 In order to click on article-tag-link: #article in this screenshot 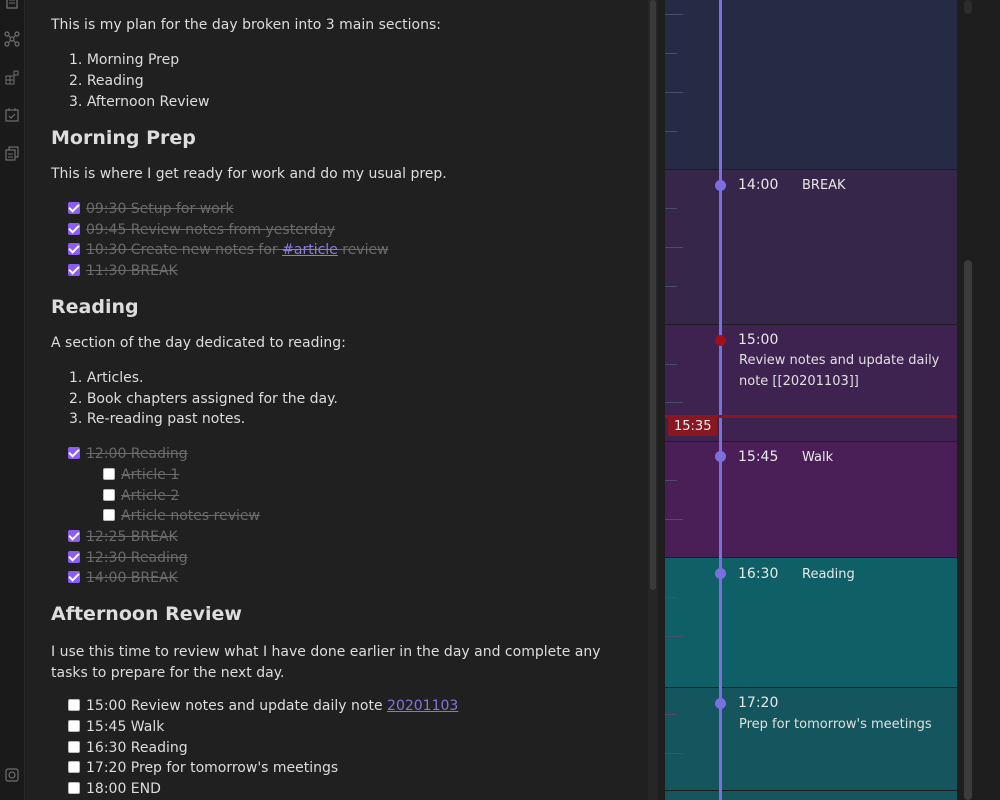, I will do `click(310, 250)`.